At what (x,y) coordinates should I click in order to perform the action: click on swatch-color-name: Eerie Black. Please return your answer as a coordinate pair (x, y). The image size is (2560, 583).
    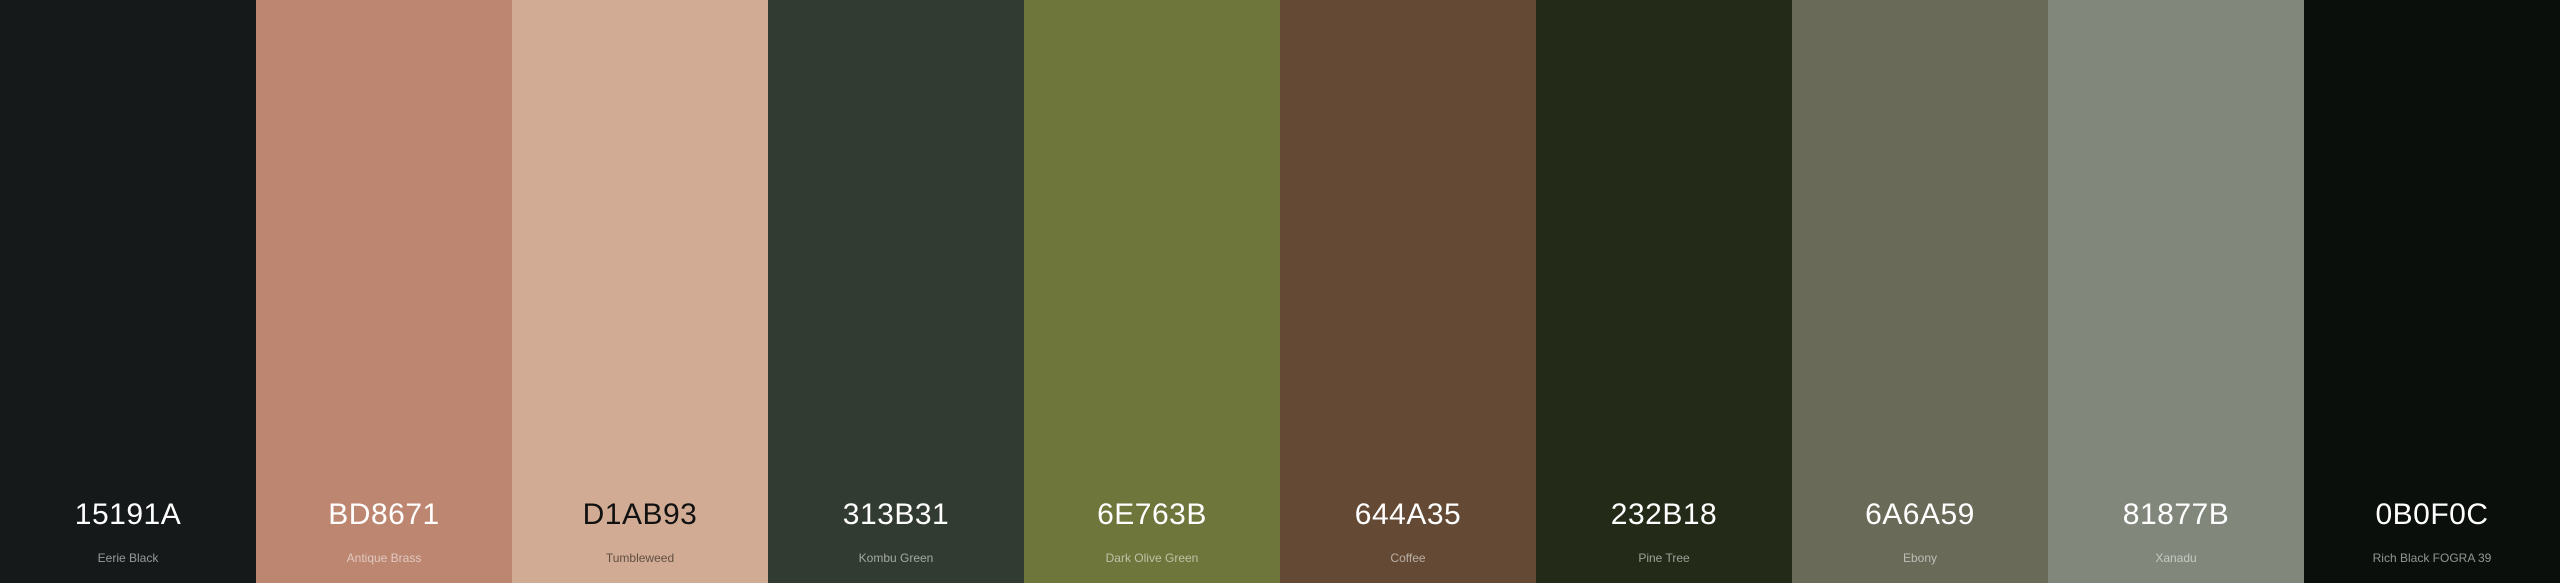
    Looking at the image, I should click on (128, 558).